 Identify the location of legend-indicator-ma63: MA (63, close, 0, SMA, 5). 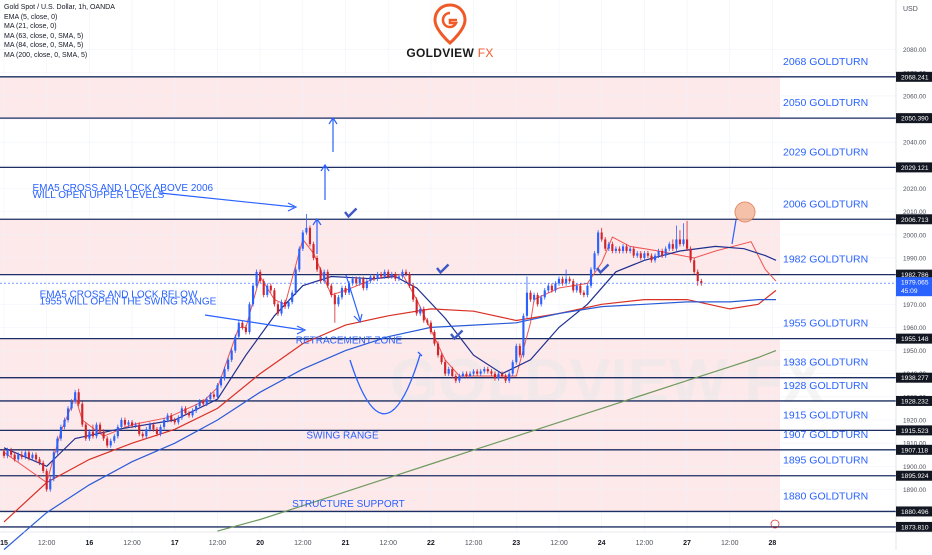
(44, 36).